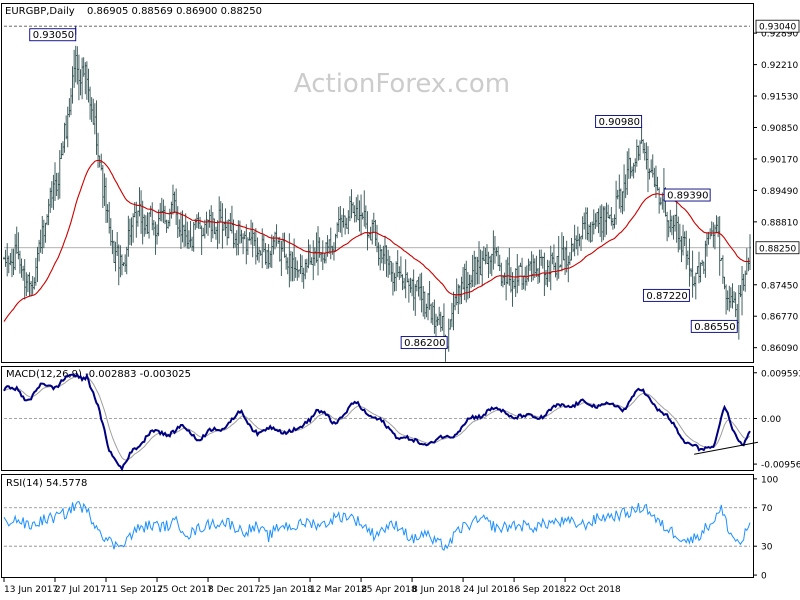  I want to click on price-tick-label: 0.86770, so click(779, 318).